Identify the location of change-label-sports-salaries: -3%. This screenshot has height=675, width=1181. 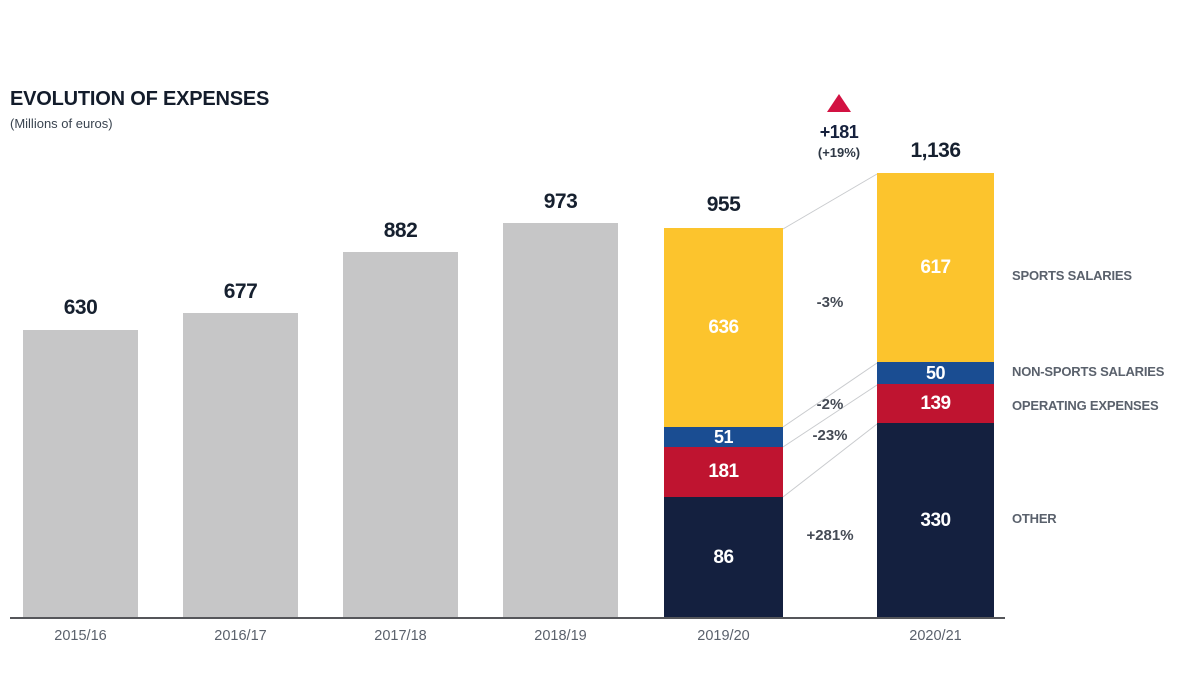
(830, 302).